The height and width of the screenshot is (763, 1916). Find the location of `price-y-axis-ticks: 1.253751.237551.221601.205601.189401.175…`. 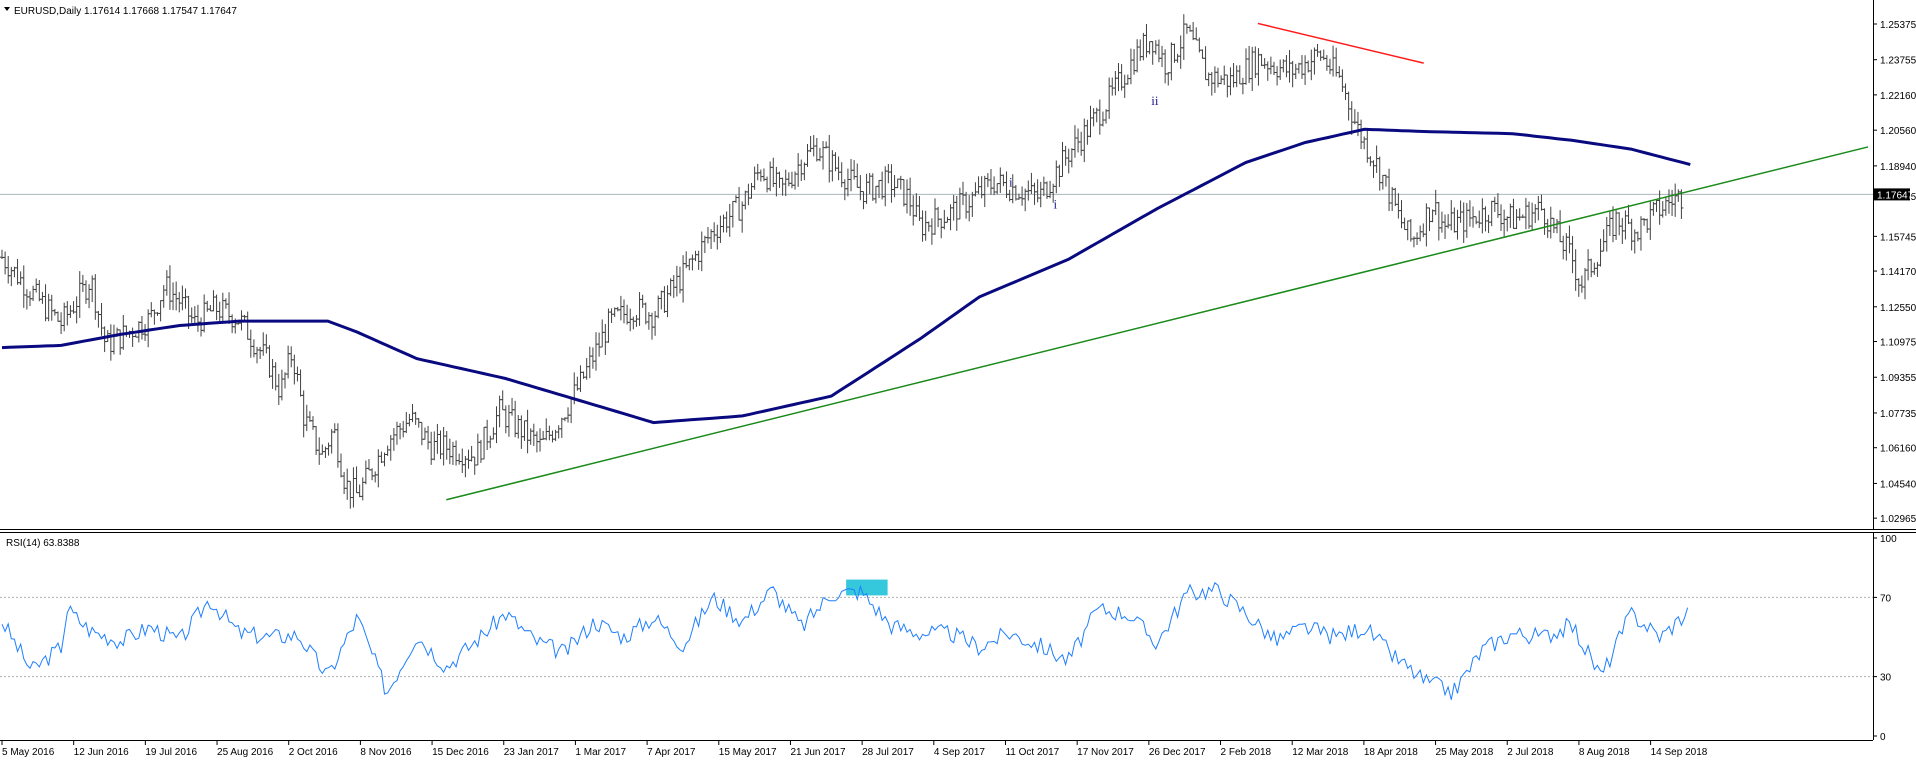

price-y-axis-ticks: 1.253751.237551.221601.205601.189401.175… is located at coordinates (1894, 272).